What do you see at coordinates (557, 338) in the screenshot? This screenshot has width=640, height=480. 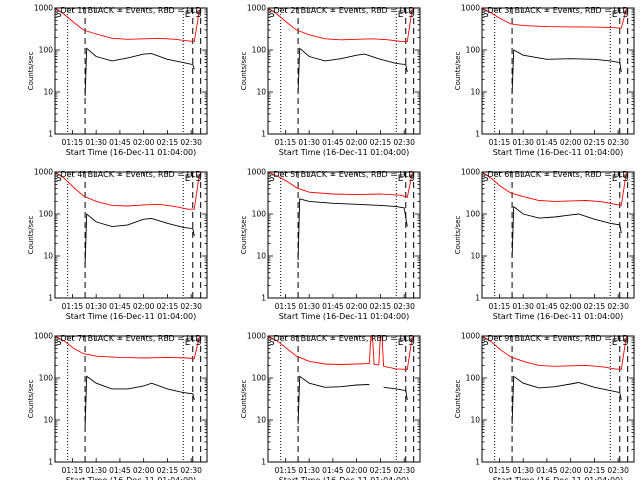 I see `panel-title: Det 9f BLACK = Events, RED = LLD` at bounding box center [557, 338].